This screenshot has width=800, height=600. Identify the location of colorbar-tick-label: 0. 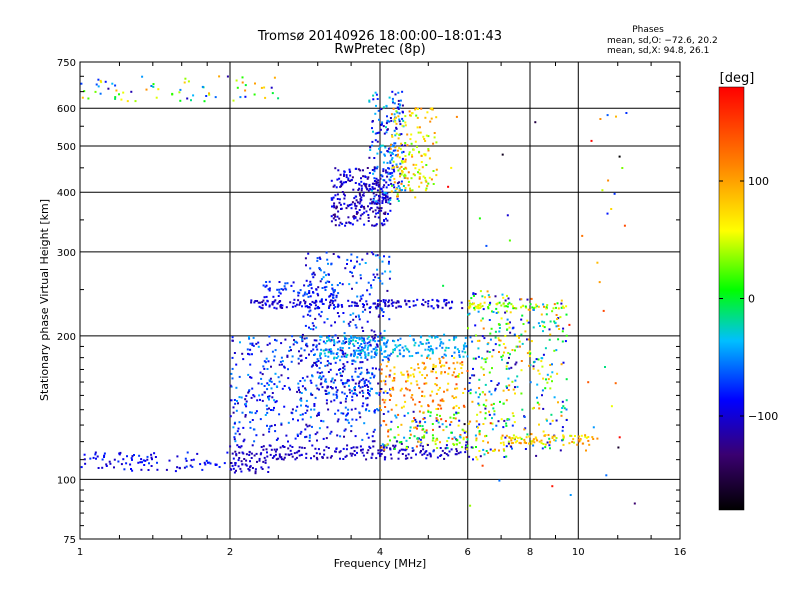
(751, 299).